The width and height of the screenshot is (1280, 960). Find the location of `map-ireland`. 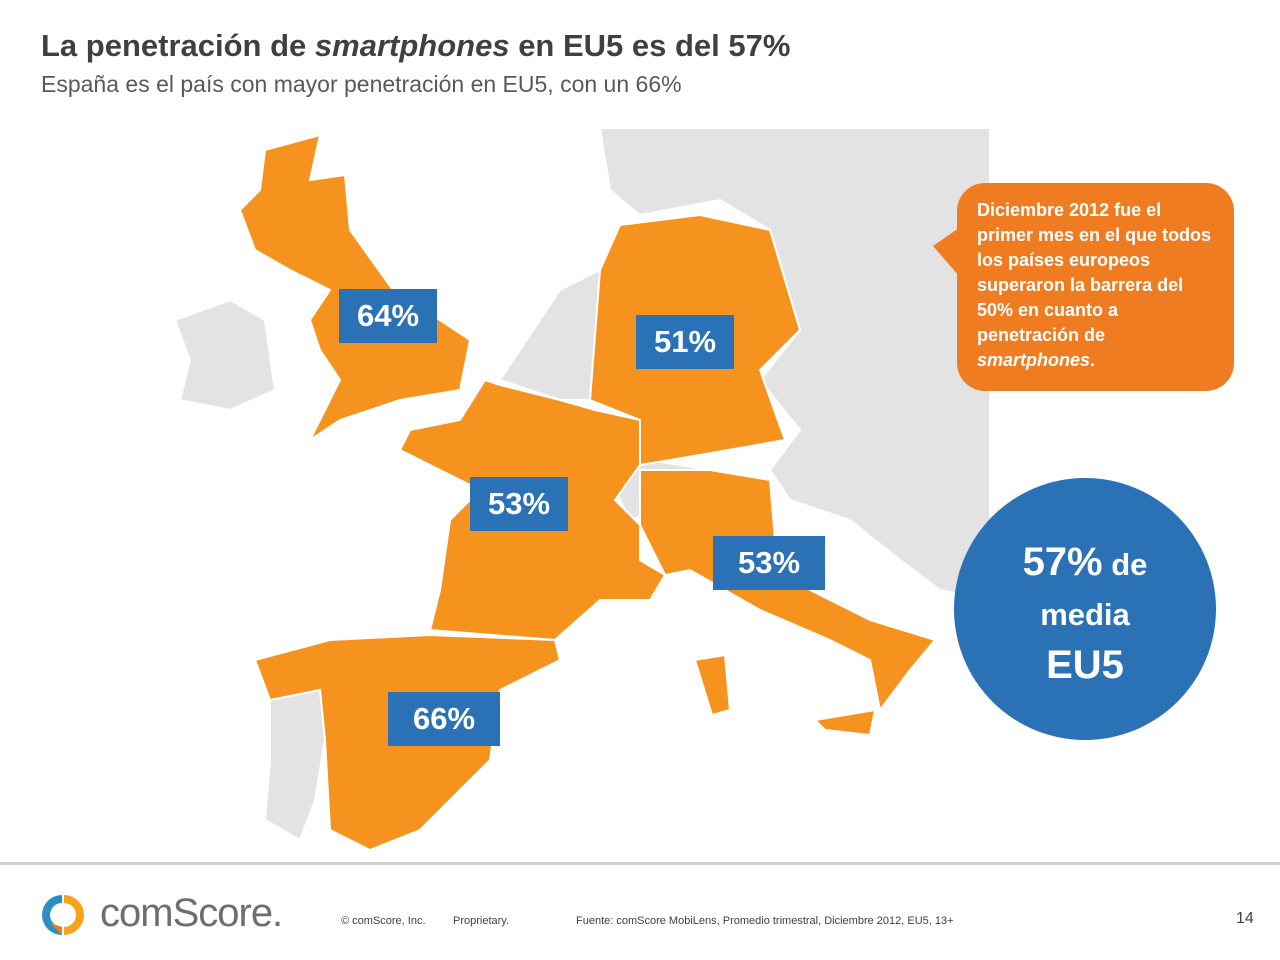

map-ireland is located at coordinates (225, 355).